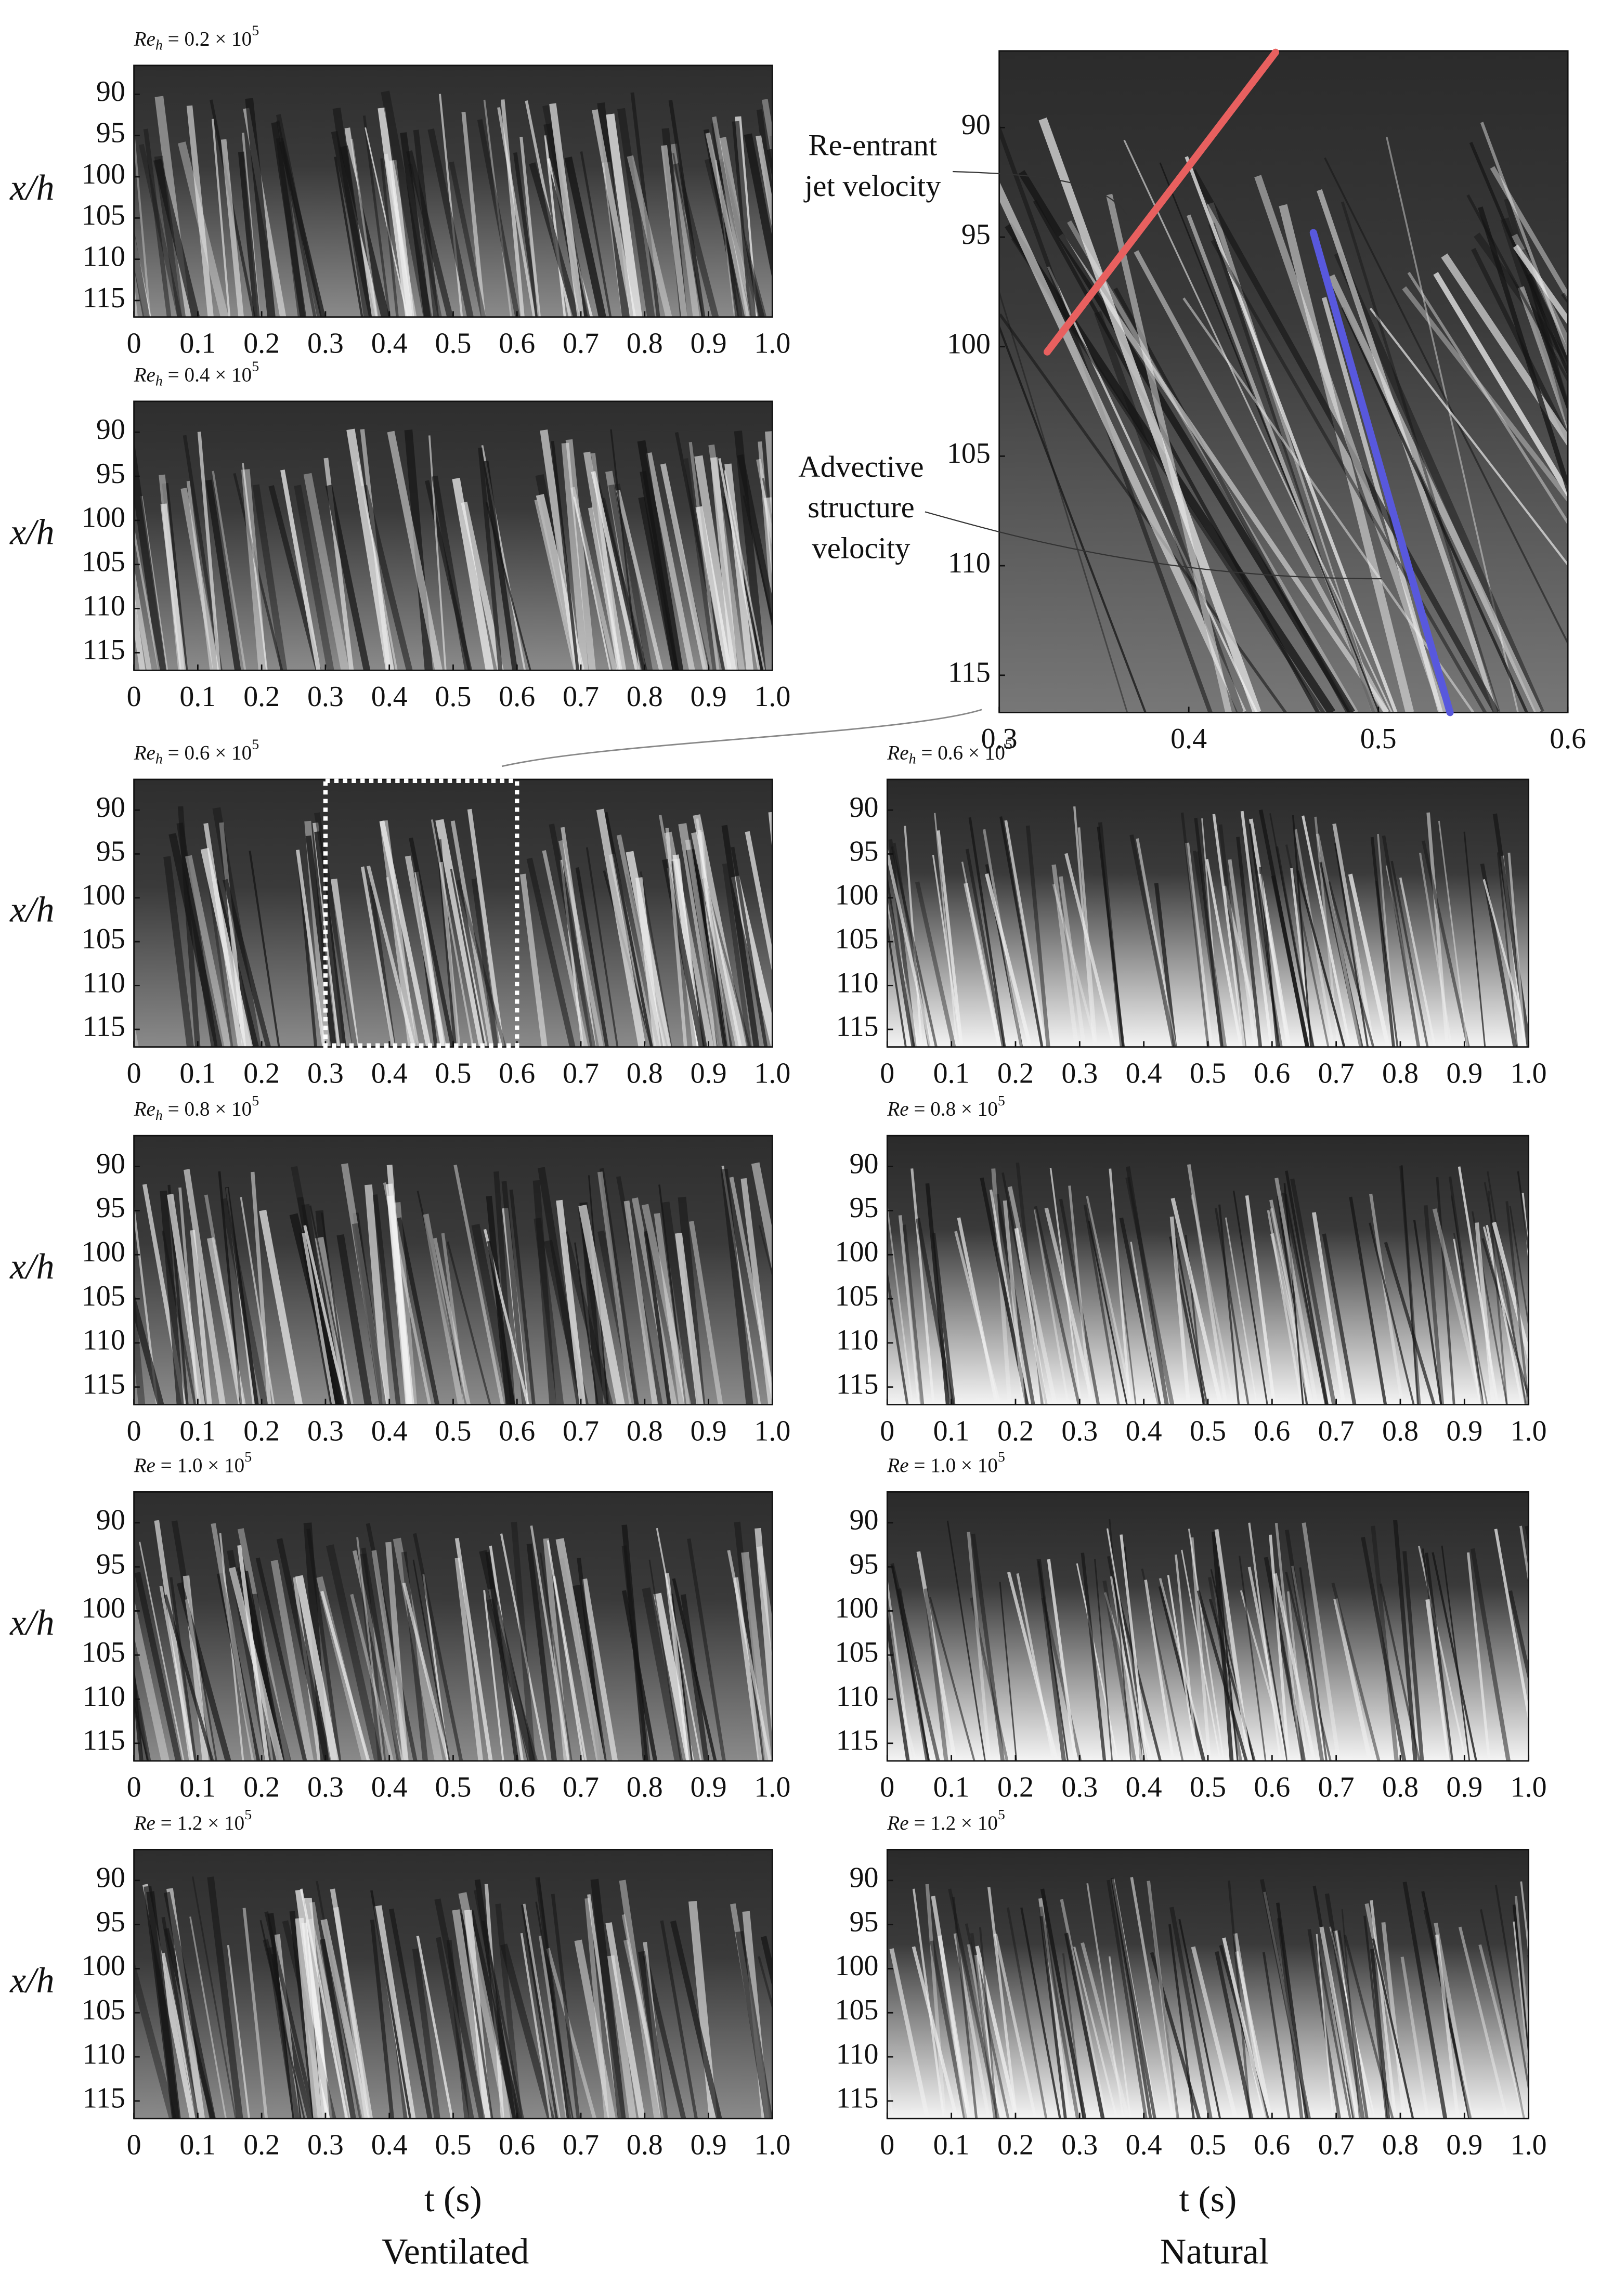 This screenshot has height=2296, width=1600. I want to click on x-tick-label: 0.4, so click(389, 2145).